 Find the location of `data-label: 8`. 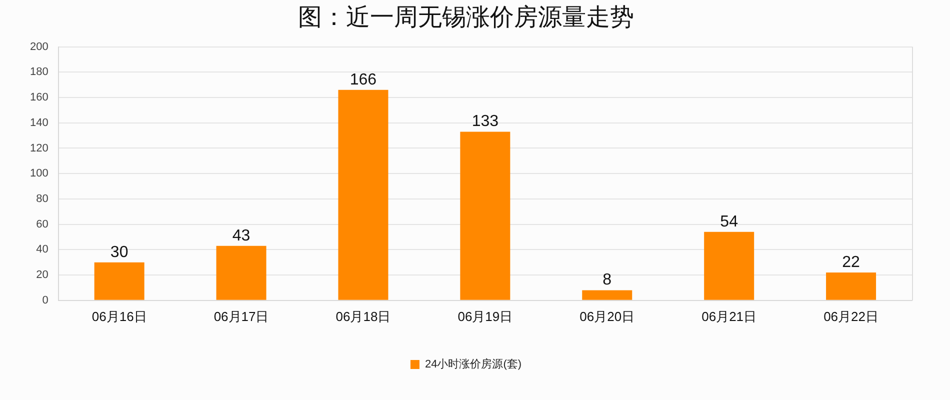

data-label: 8 is located at coordinates (607, 280).